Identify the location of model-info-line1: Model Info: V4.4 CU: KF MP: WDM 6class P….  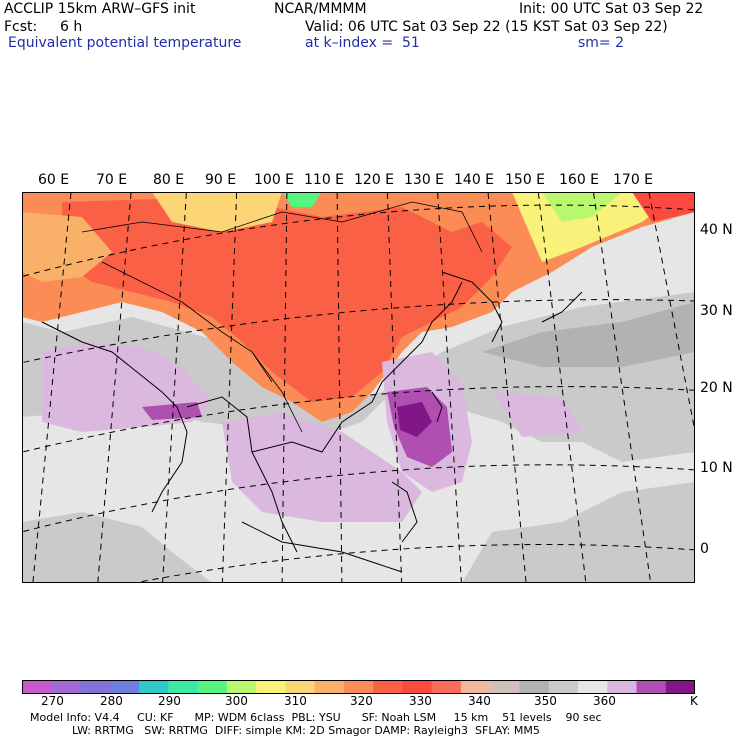
(316, 717).